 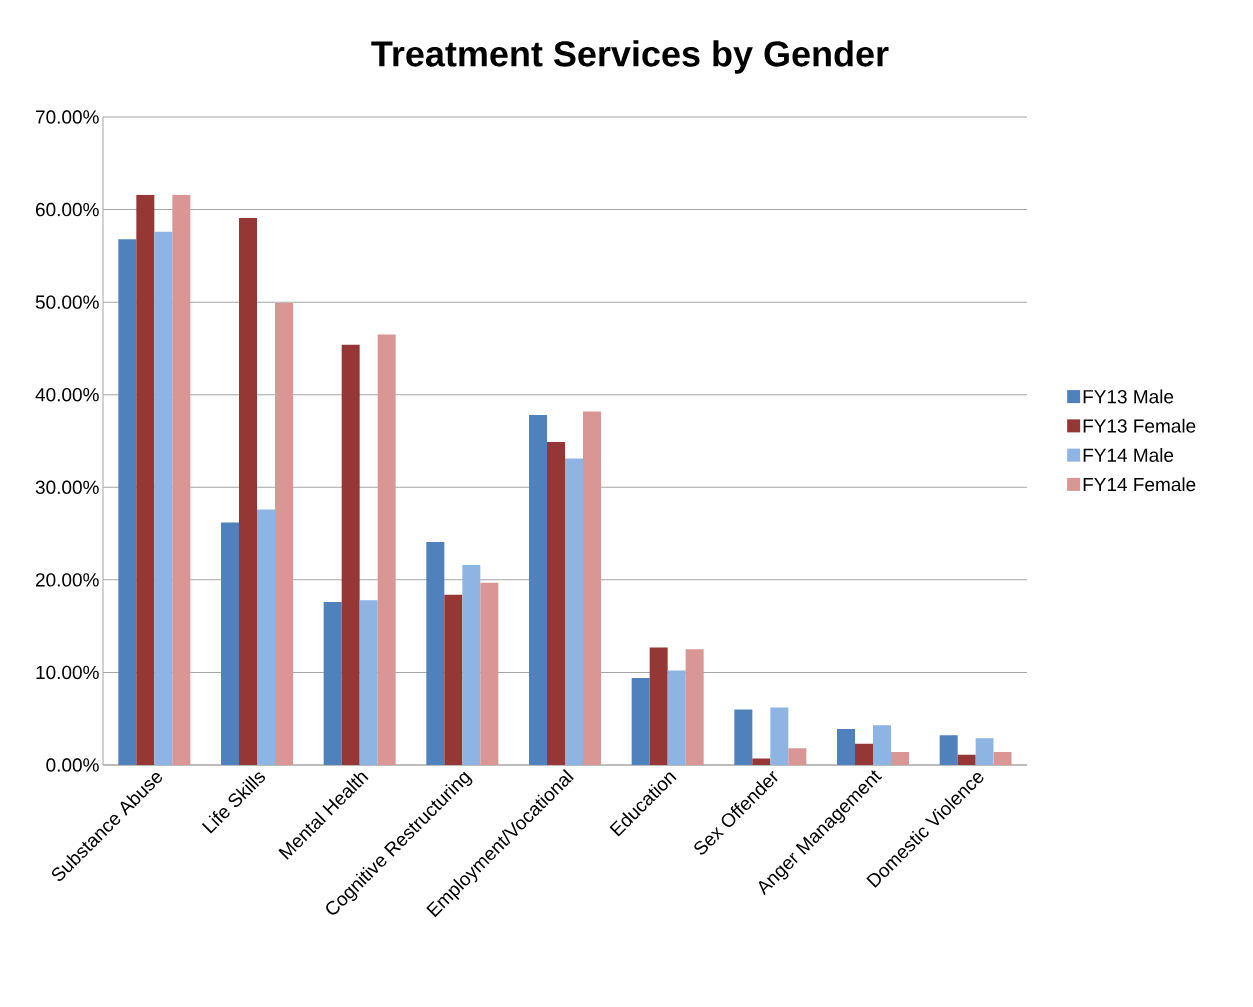 What do you see at coordinates (1139, 425) in the screenshot?
I see `legend-label: FY13 Female` at bounding box center [1139, 425].